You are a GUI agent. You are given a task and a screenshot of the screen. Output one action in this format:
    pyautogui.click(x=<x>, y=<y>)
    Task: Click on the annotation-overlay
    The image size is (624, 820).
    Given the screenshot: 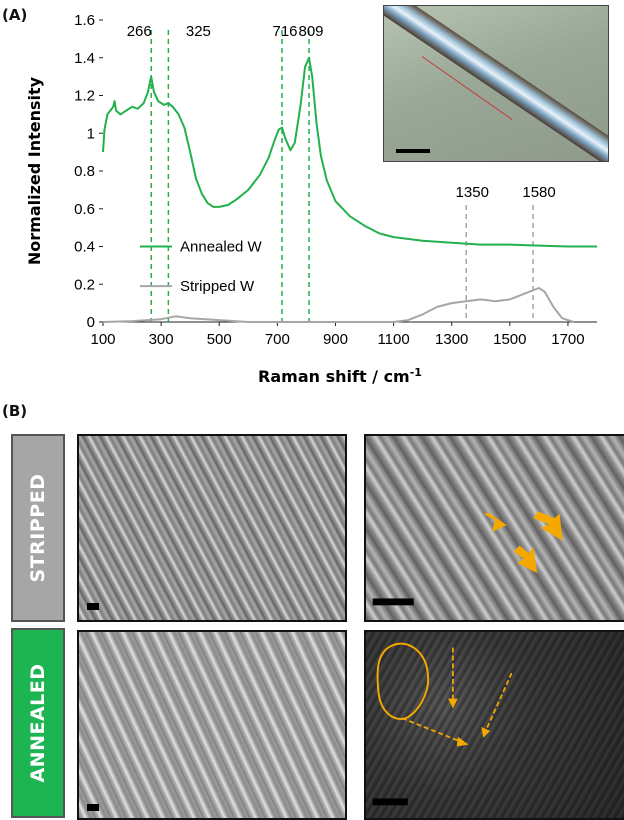 What is the action you would take?
    pyautogui.click(x=442, y=724)
    